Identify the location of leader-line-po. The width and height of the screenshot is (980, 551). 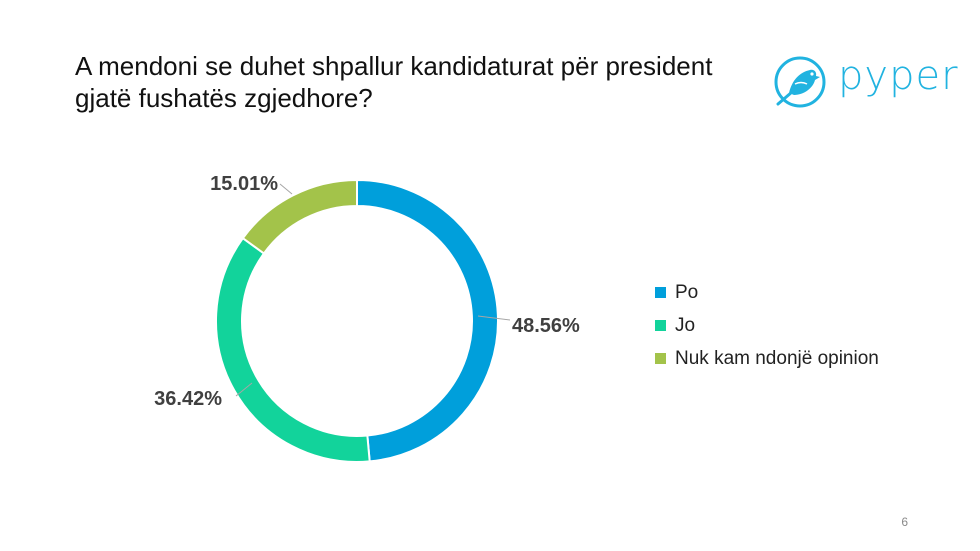
(494, 318).